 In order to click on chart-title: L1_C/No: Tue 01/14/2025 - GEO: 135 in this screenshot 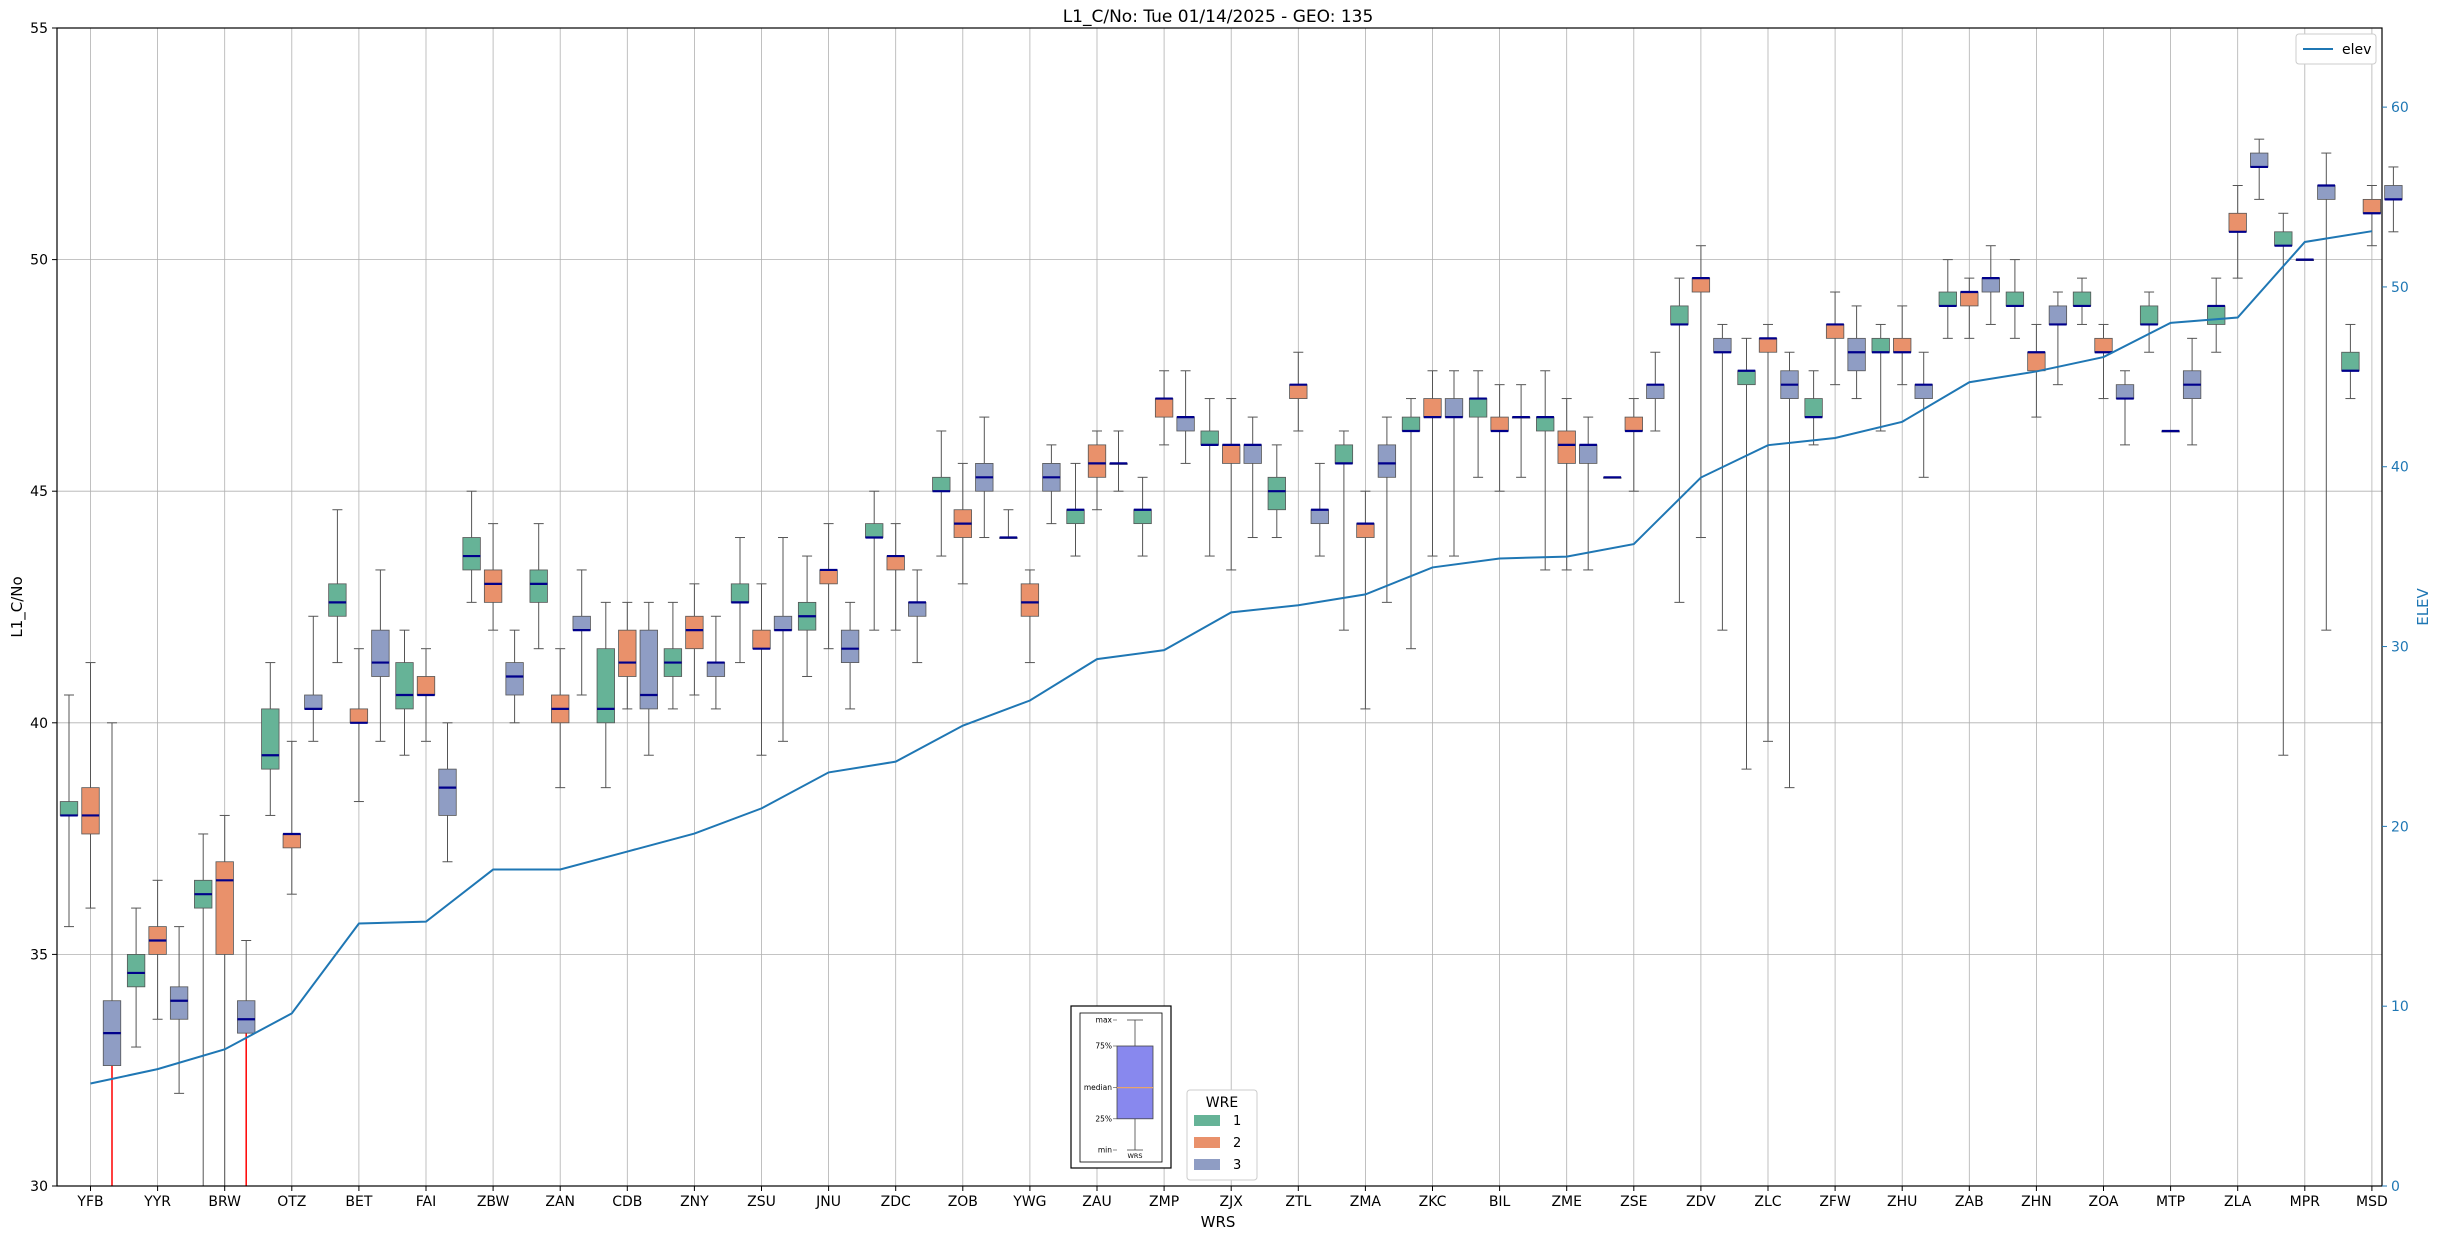, I will do `click(1218, 17)`.